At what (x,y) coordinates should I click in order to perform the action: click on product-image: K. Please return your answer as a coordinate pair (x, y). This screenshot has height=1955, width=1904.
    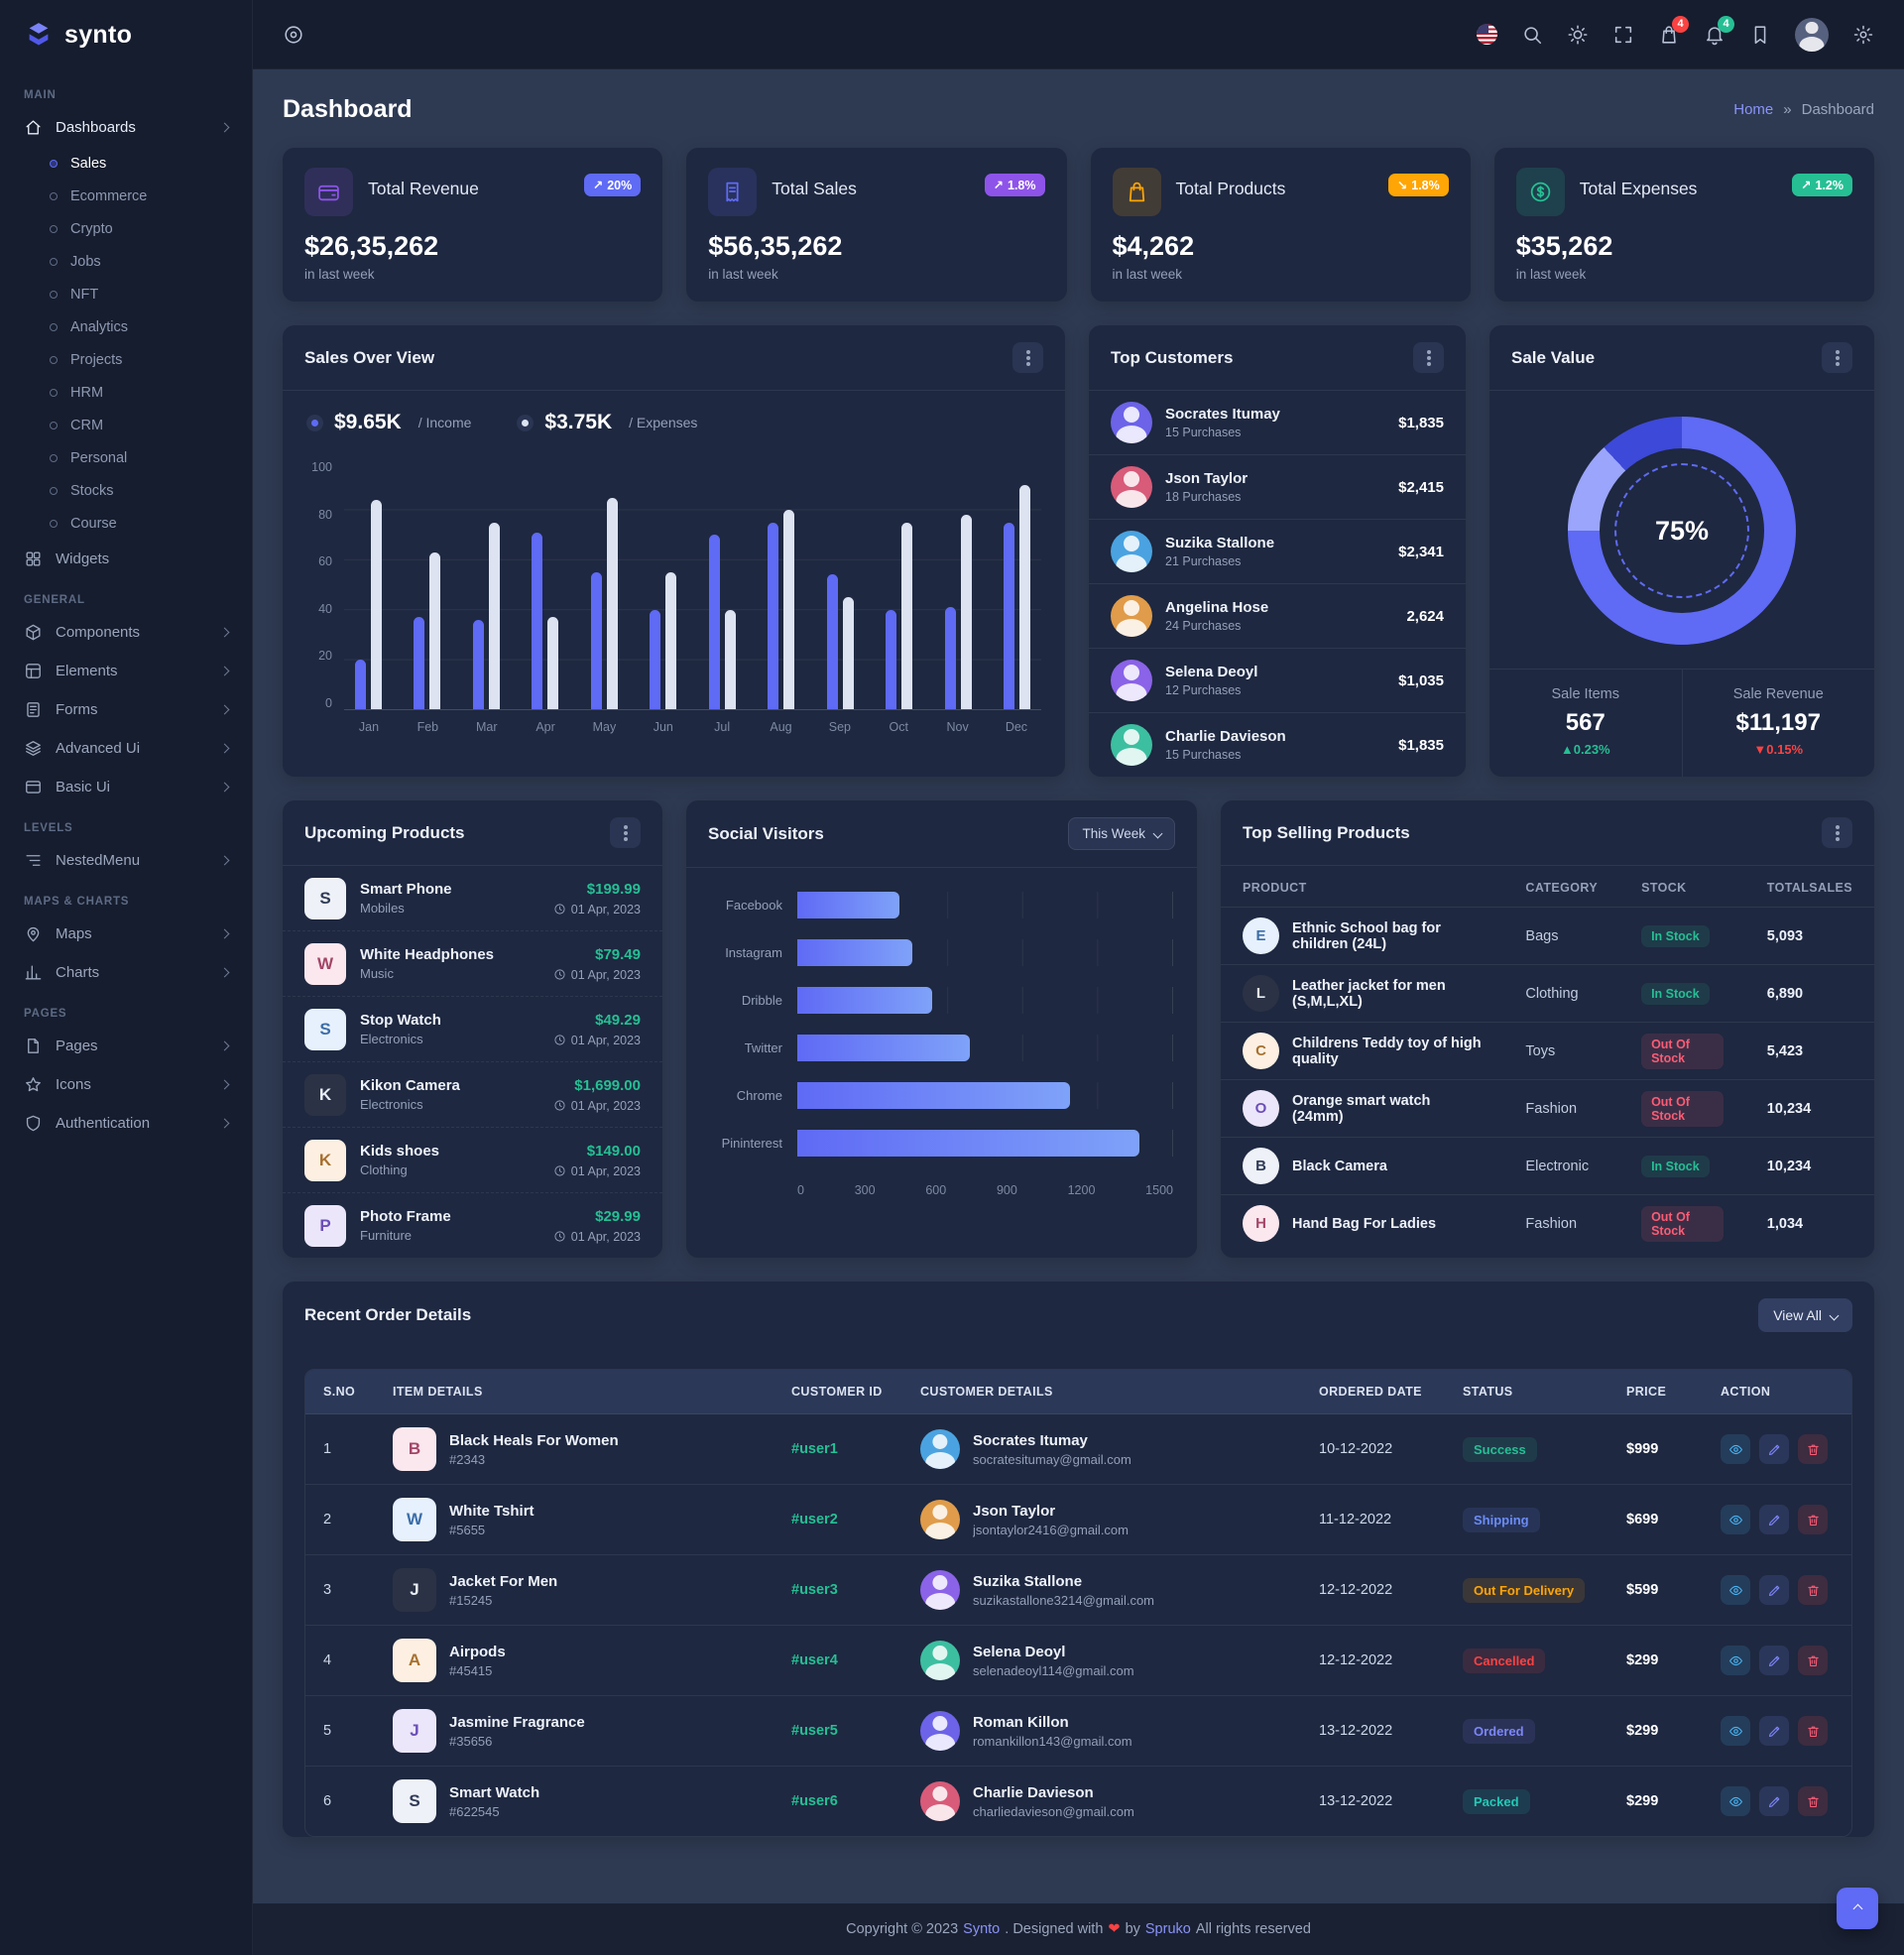
    Looking at the image, I should click on (325, 1160).